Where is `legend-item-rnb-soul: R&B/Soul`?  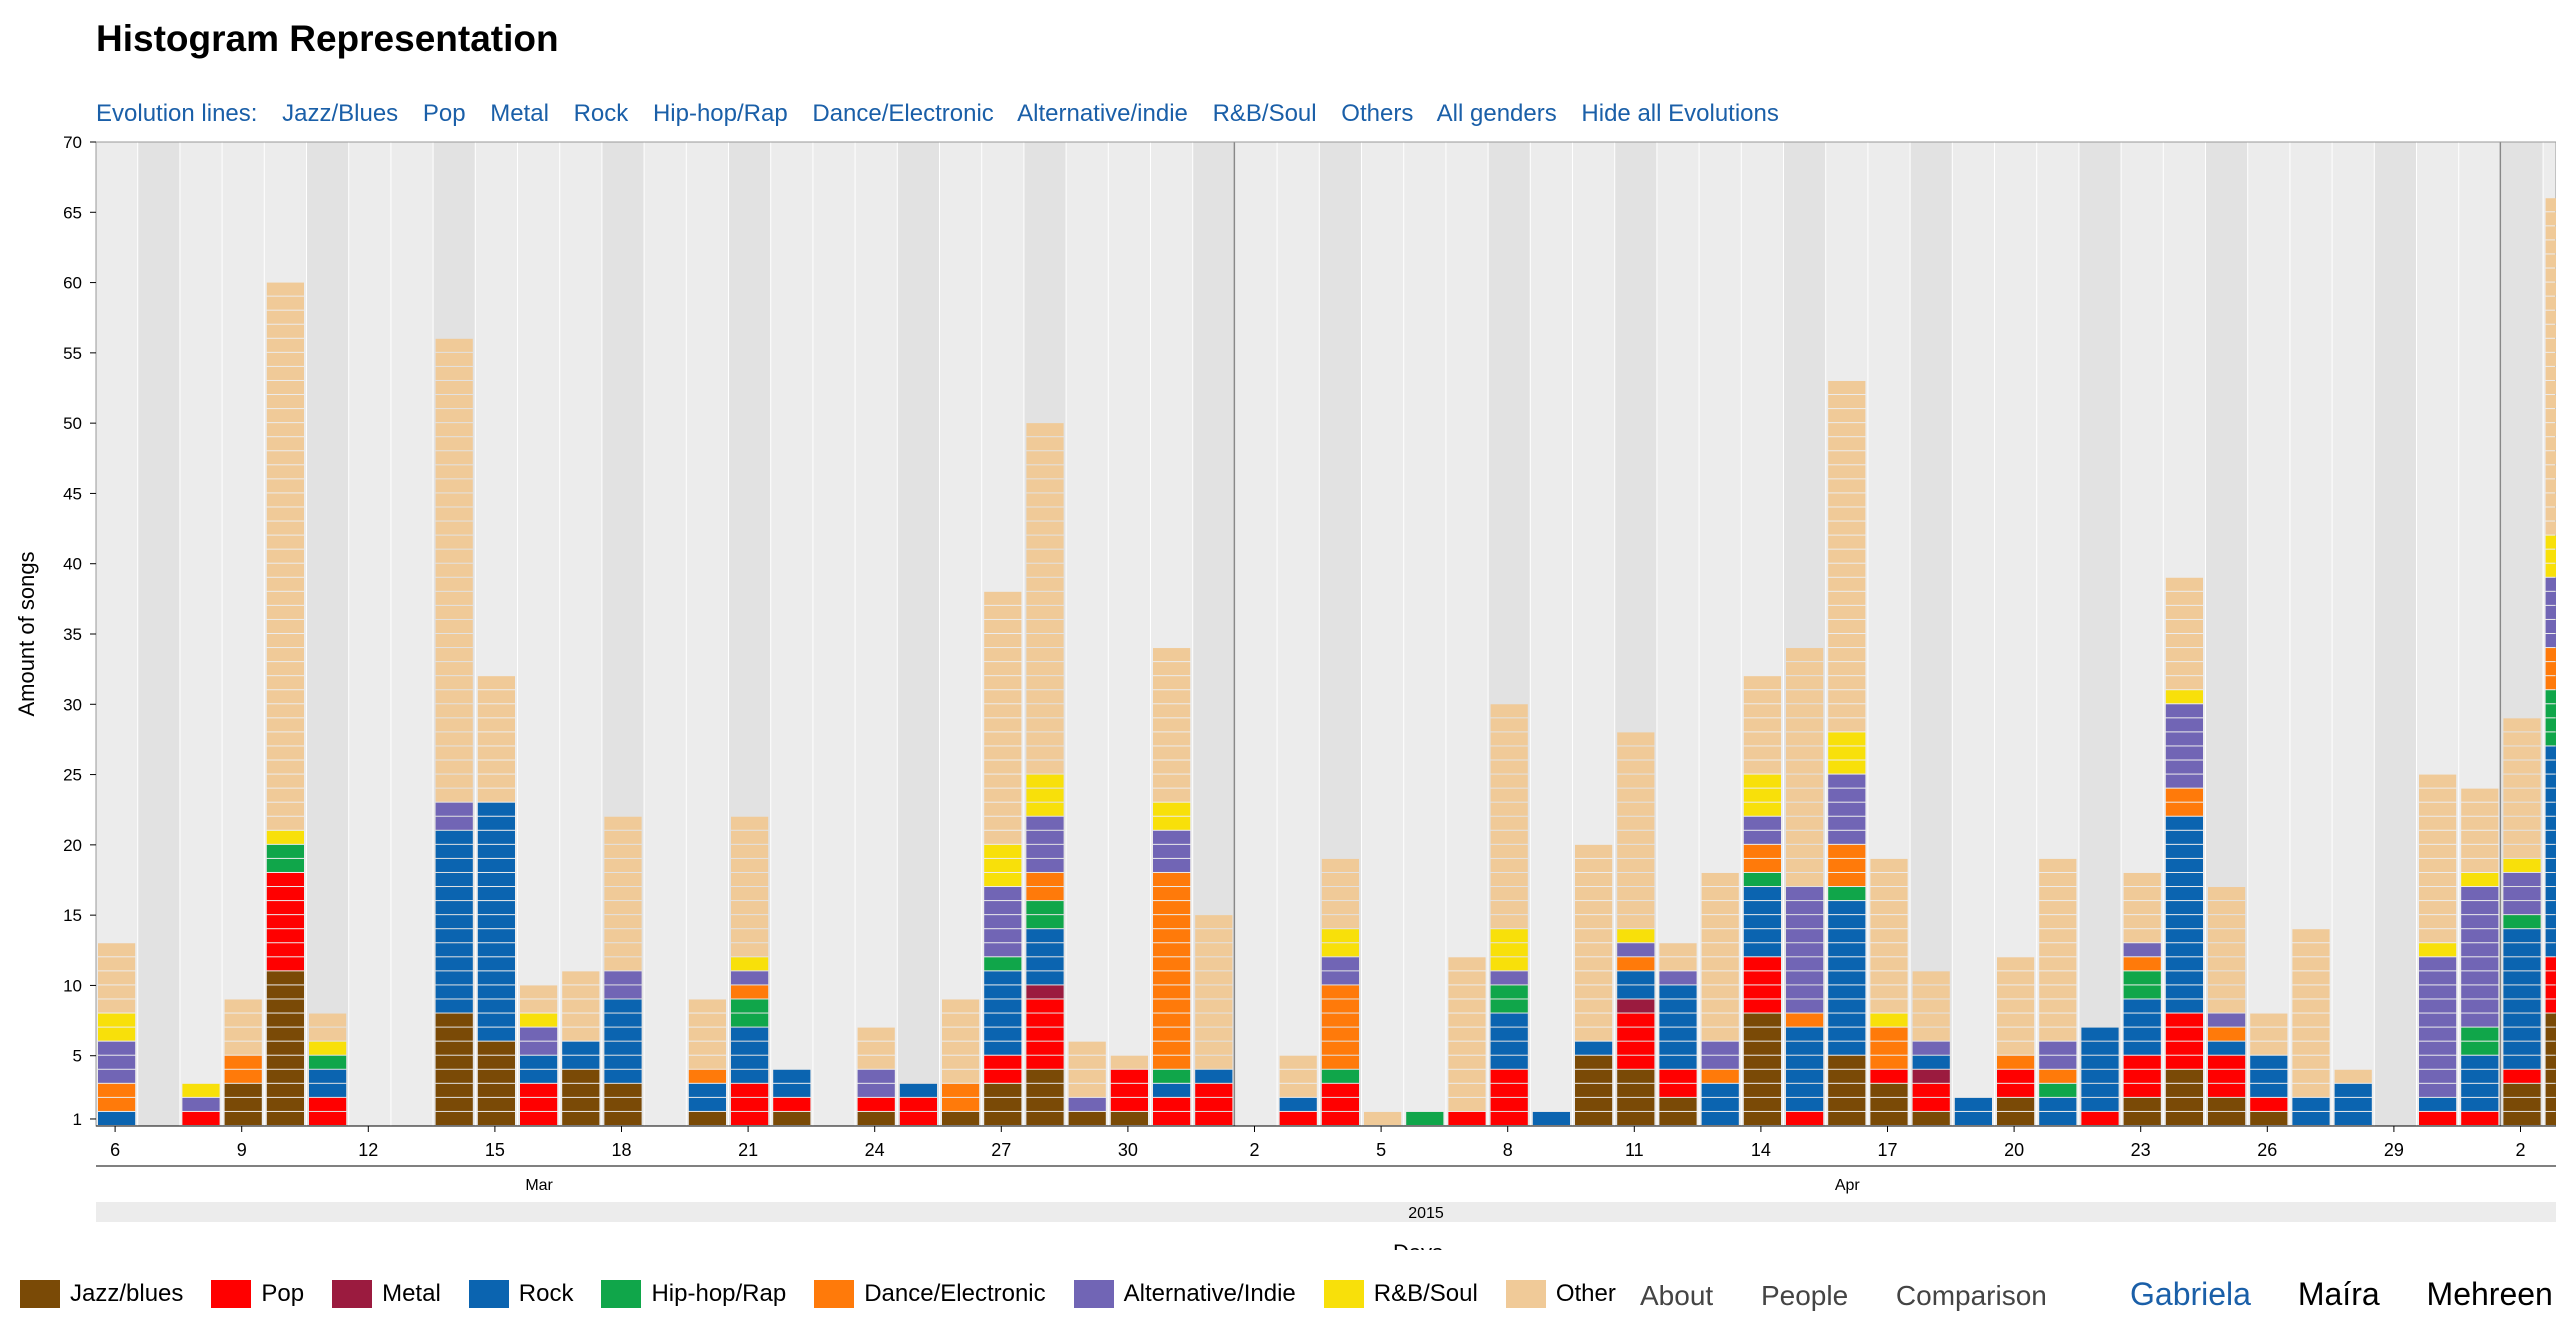
legend-item-rnb-soul: R&B/Soul is located at coordinates (1400, 1294).